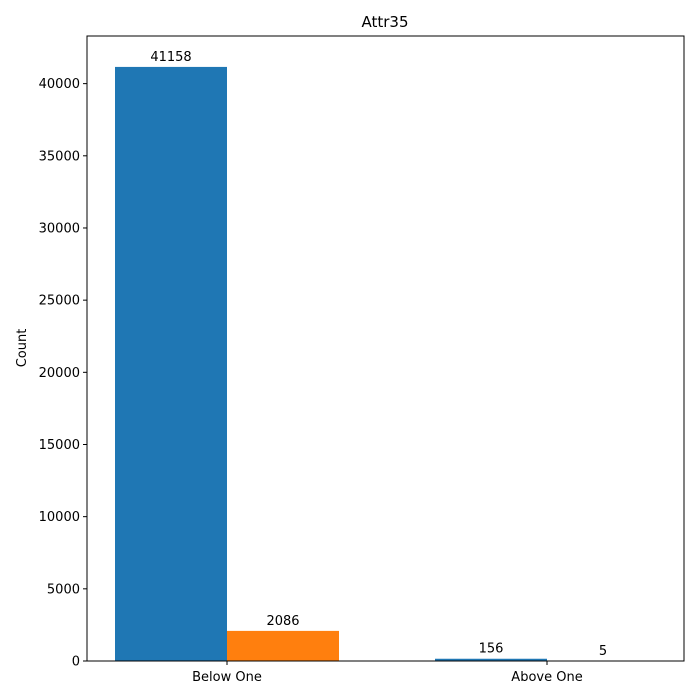 The image size is (700, 700). I want to click on y-tick-label: 30000, so click(59, 228).